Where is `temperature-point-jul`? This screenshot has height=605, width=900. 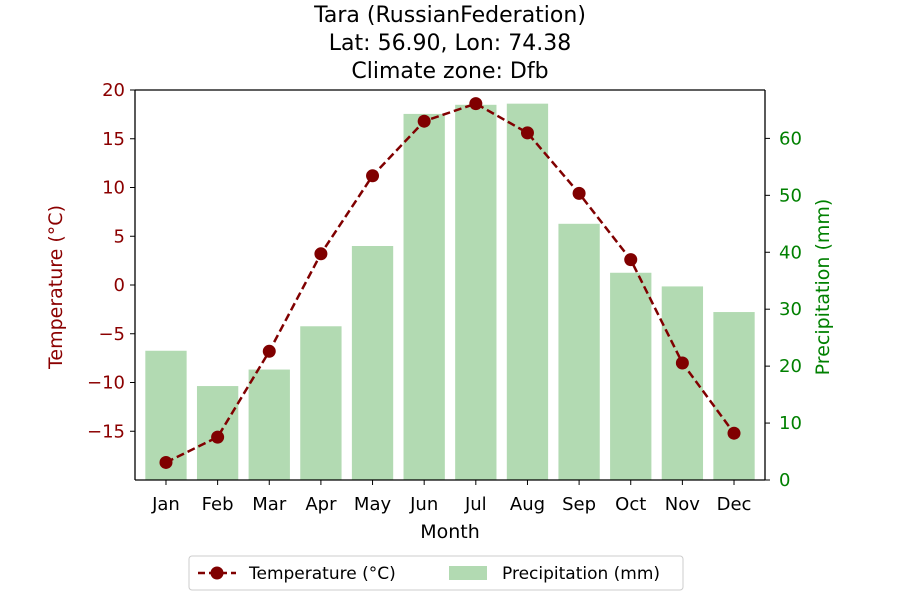
temperature-point-jul is located at coordinates (476, 104).